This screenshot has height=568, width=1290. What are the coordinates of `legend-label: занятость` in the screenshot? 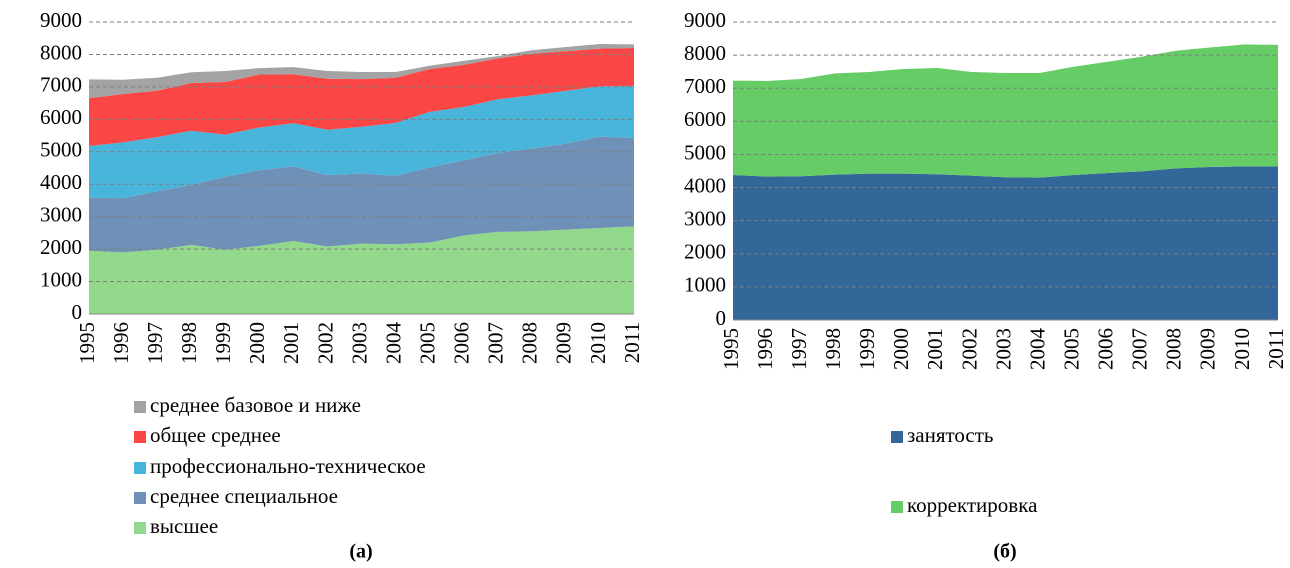 It's located at (950, 435).